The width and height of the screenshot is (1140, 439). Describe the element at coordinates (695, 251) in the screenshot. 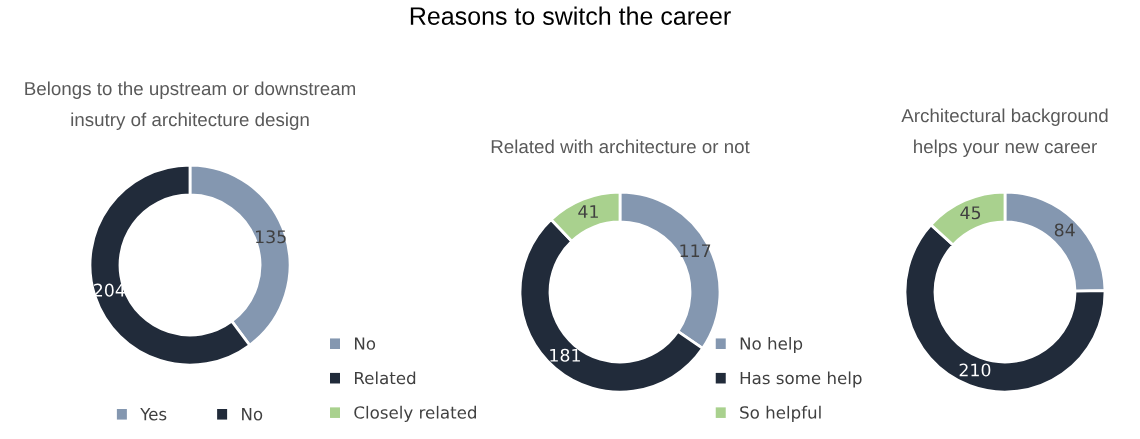

I see `data-label: 117` at that location.